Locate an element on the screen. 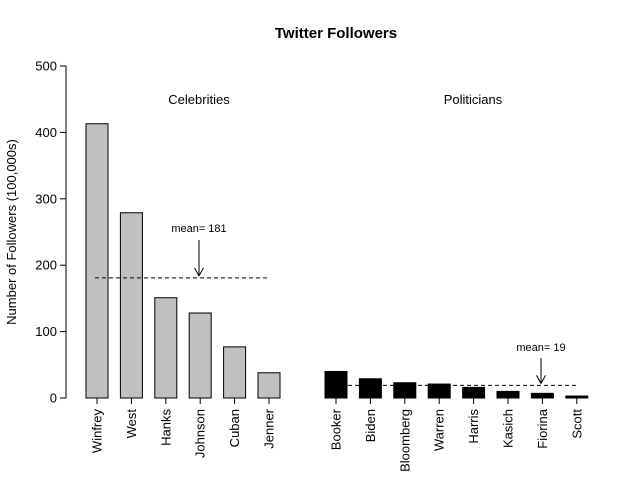 This screenshot has height=480, width=640. y-tick-label: 500 is located at coordinates (46, 66).